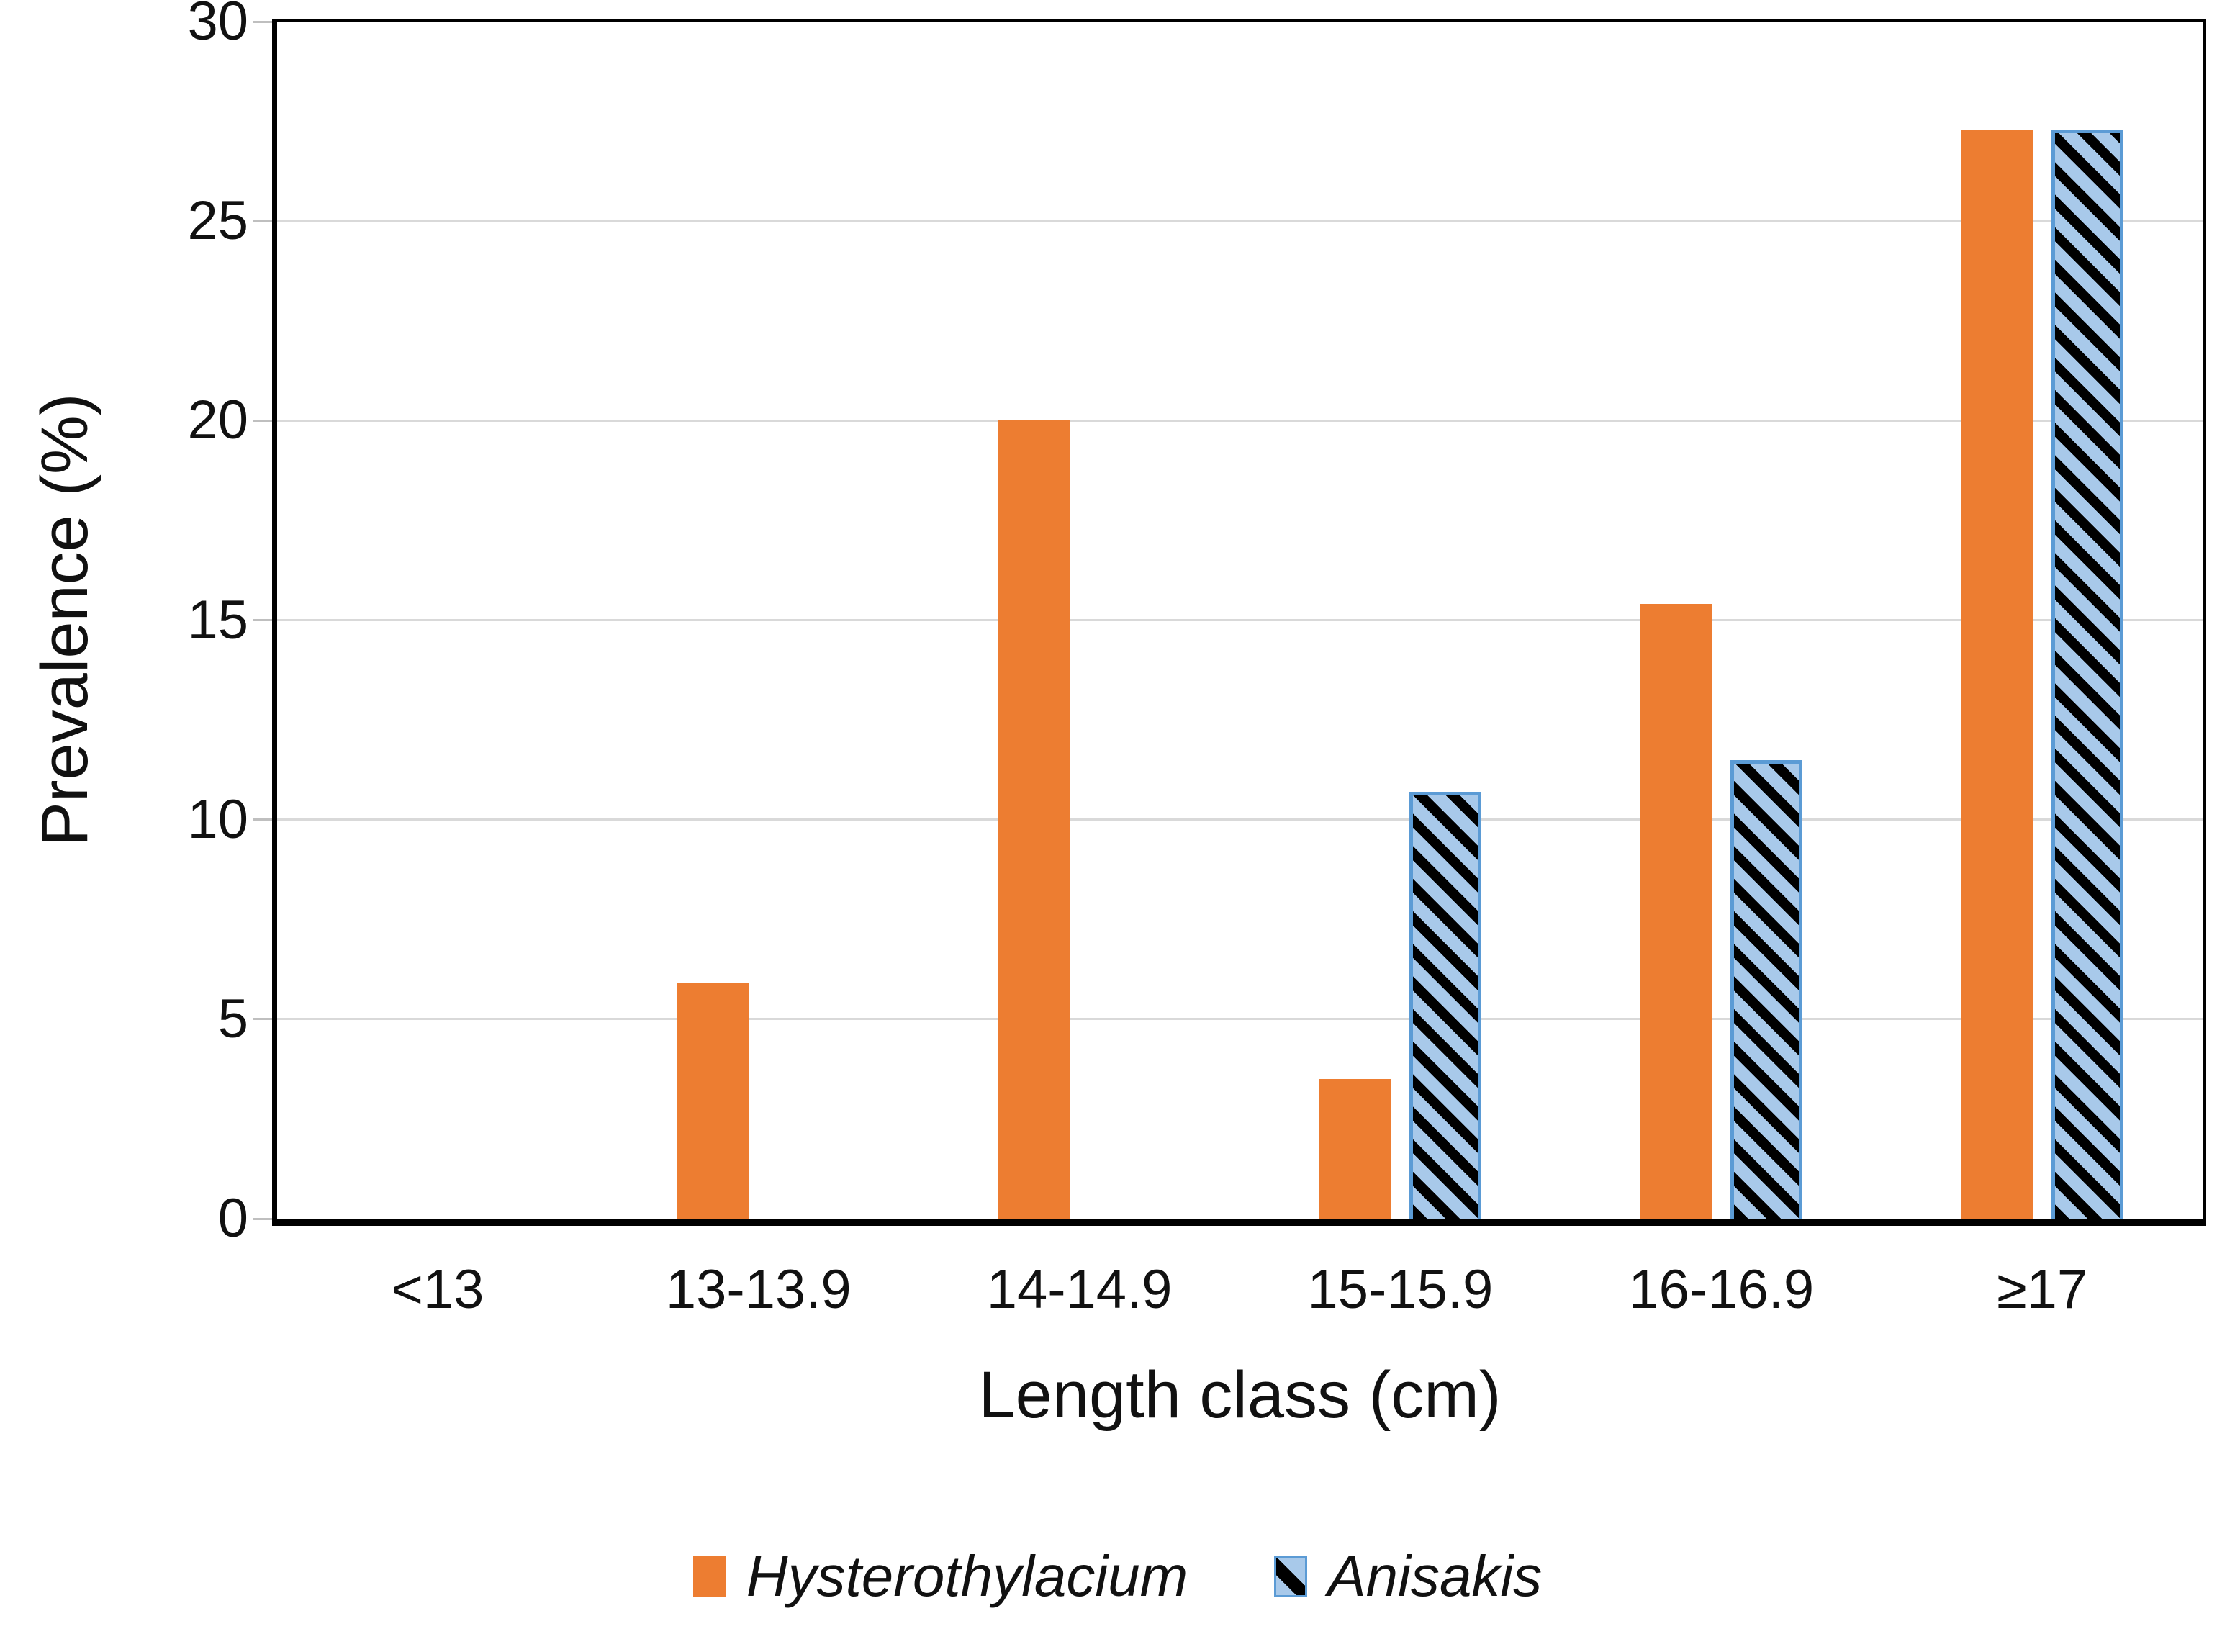 The height and width of the screenshot is (1652, 2235). What do you see at coordinates (1766, 989) in the screenshot?
I see `bar-anisakis-16-16.9` at bounding box center [1766, 989].